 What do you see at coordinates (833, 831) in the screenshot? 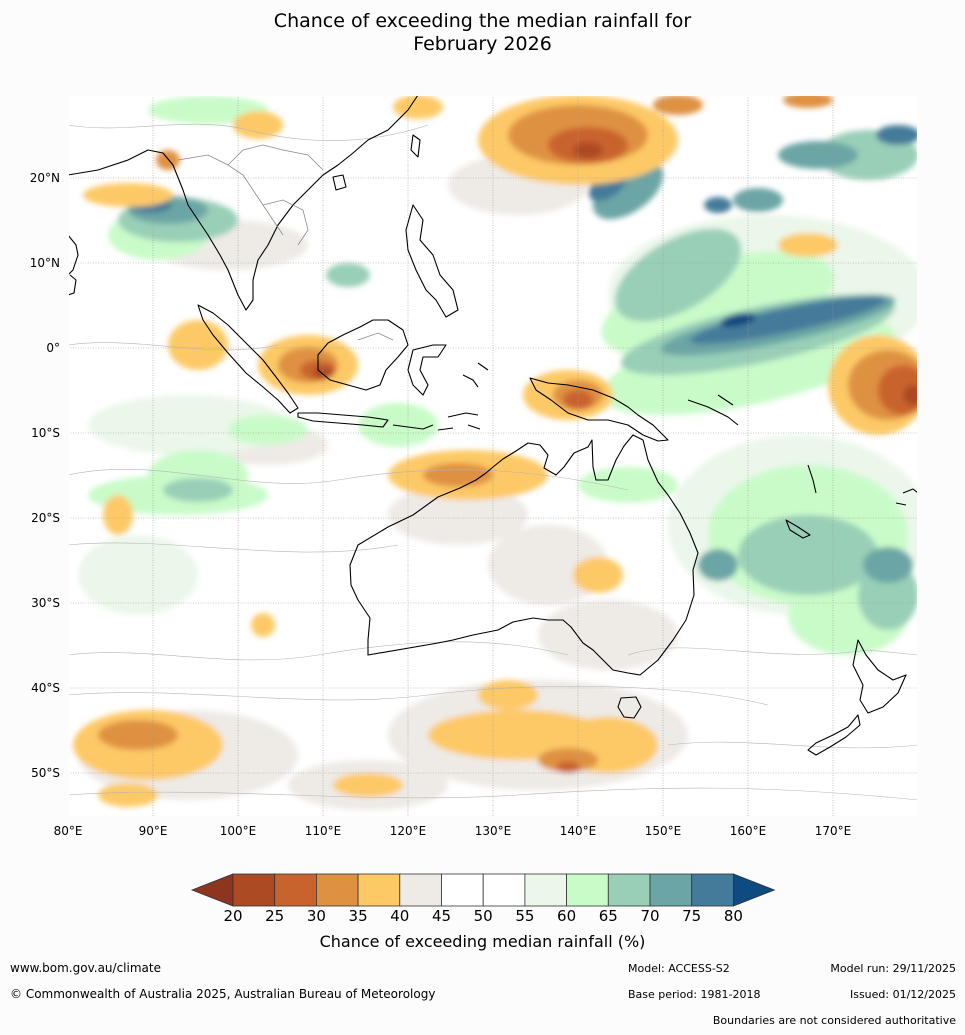
I see `lon-label-170e: 170°E` at bounding box center [833, 831].